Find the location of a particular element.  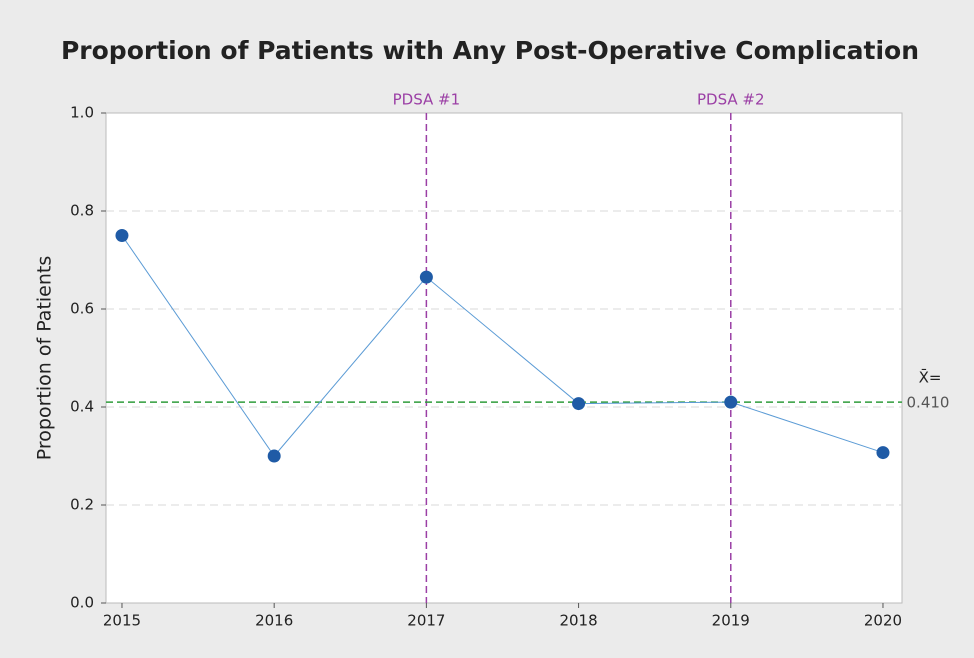

y-tick-label: 0.2 is located at coordinates (82, 505).